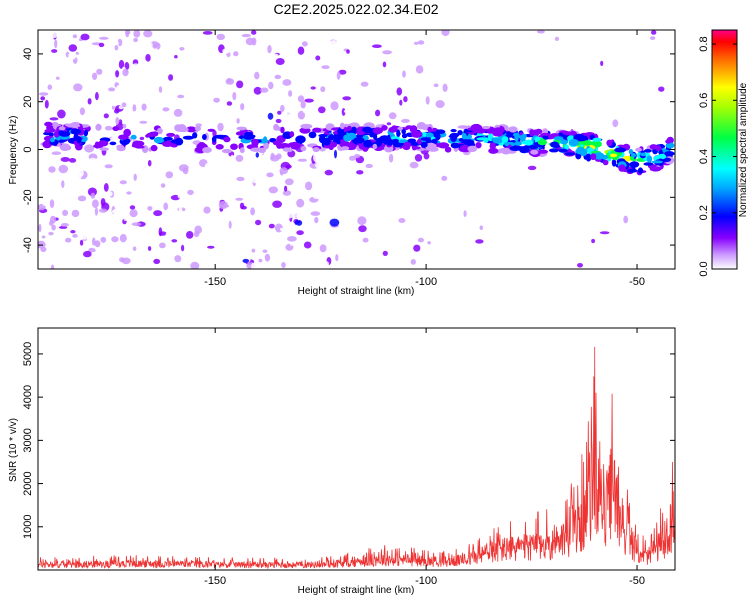 The height and width of the screenshot is (600, 750). What do you see at coordinates (704, 212) in the screenshot?
I see `colorbar-tick-label: 0.2` at bounding box center [704, 212].